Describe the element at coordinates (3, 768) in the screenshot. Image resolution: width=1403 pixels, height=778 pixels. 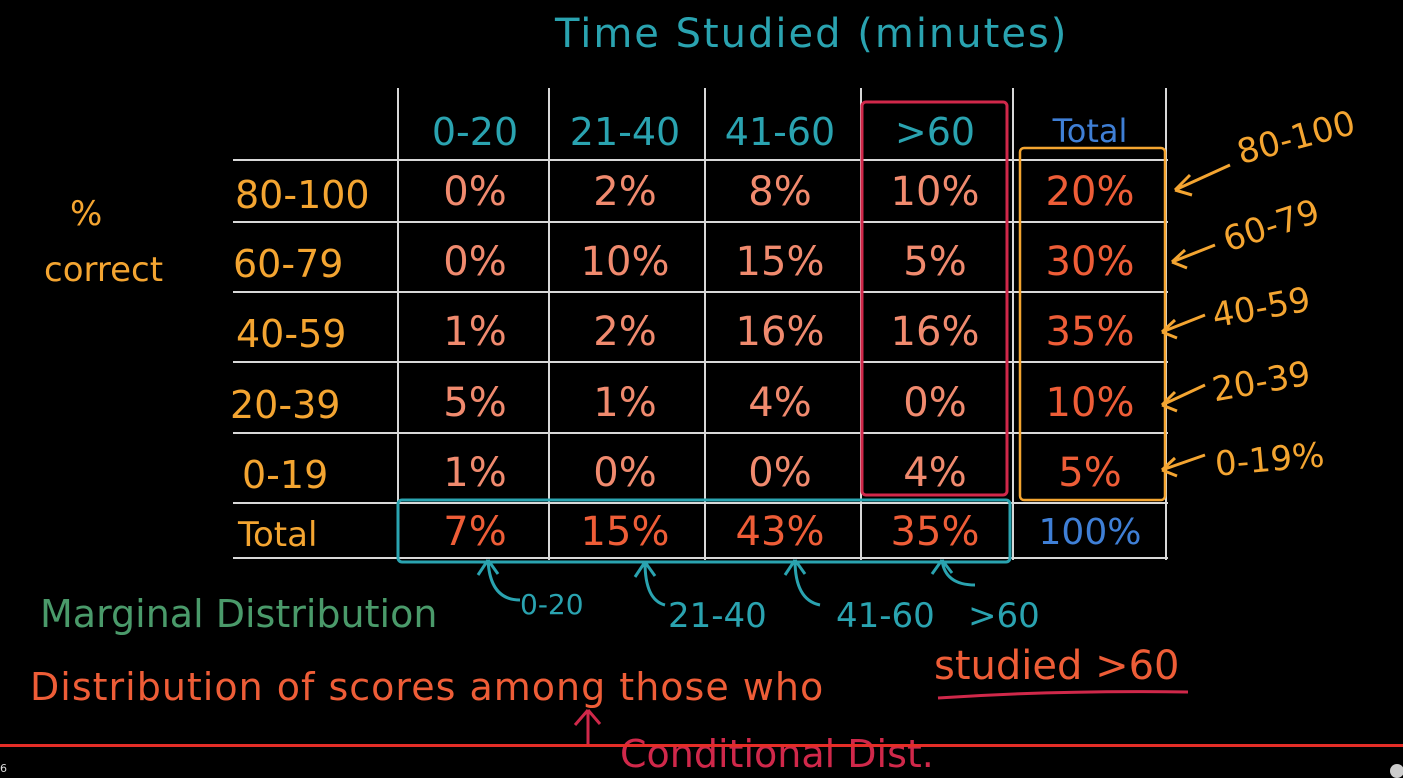
I see `video-timestamp: 6` at that location.